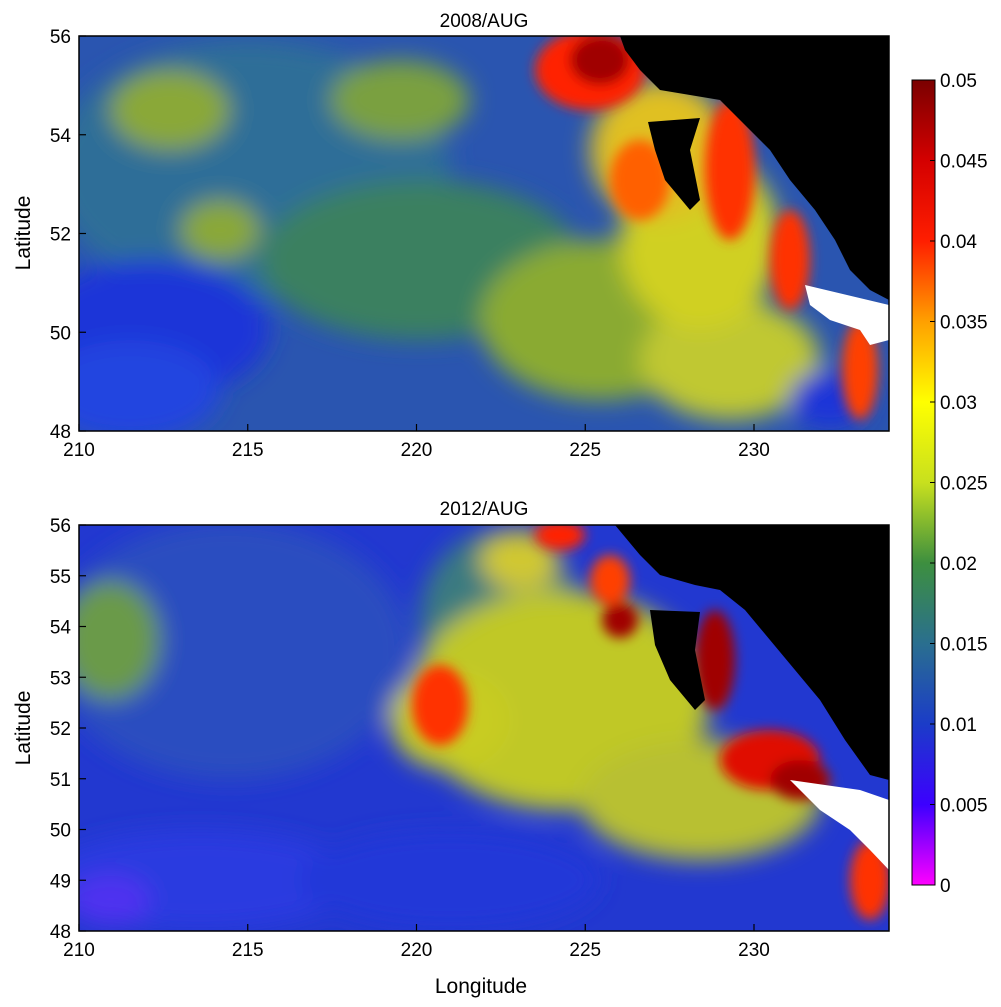 The height and width of the screenshot is (1007, 1001). I want to click on panel-2-title: 2012/AUG, so click(484, 509).